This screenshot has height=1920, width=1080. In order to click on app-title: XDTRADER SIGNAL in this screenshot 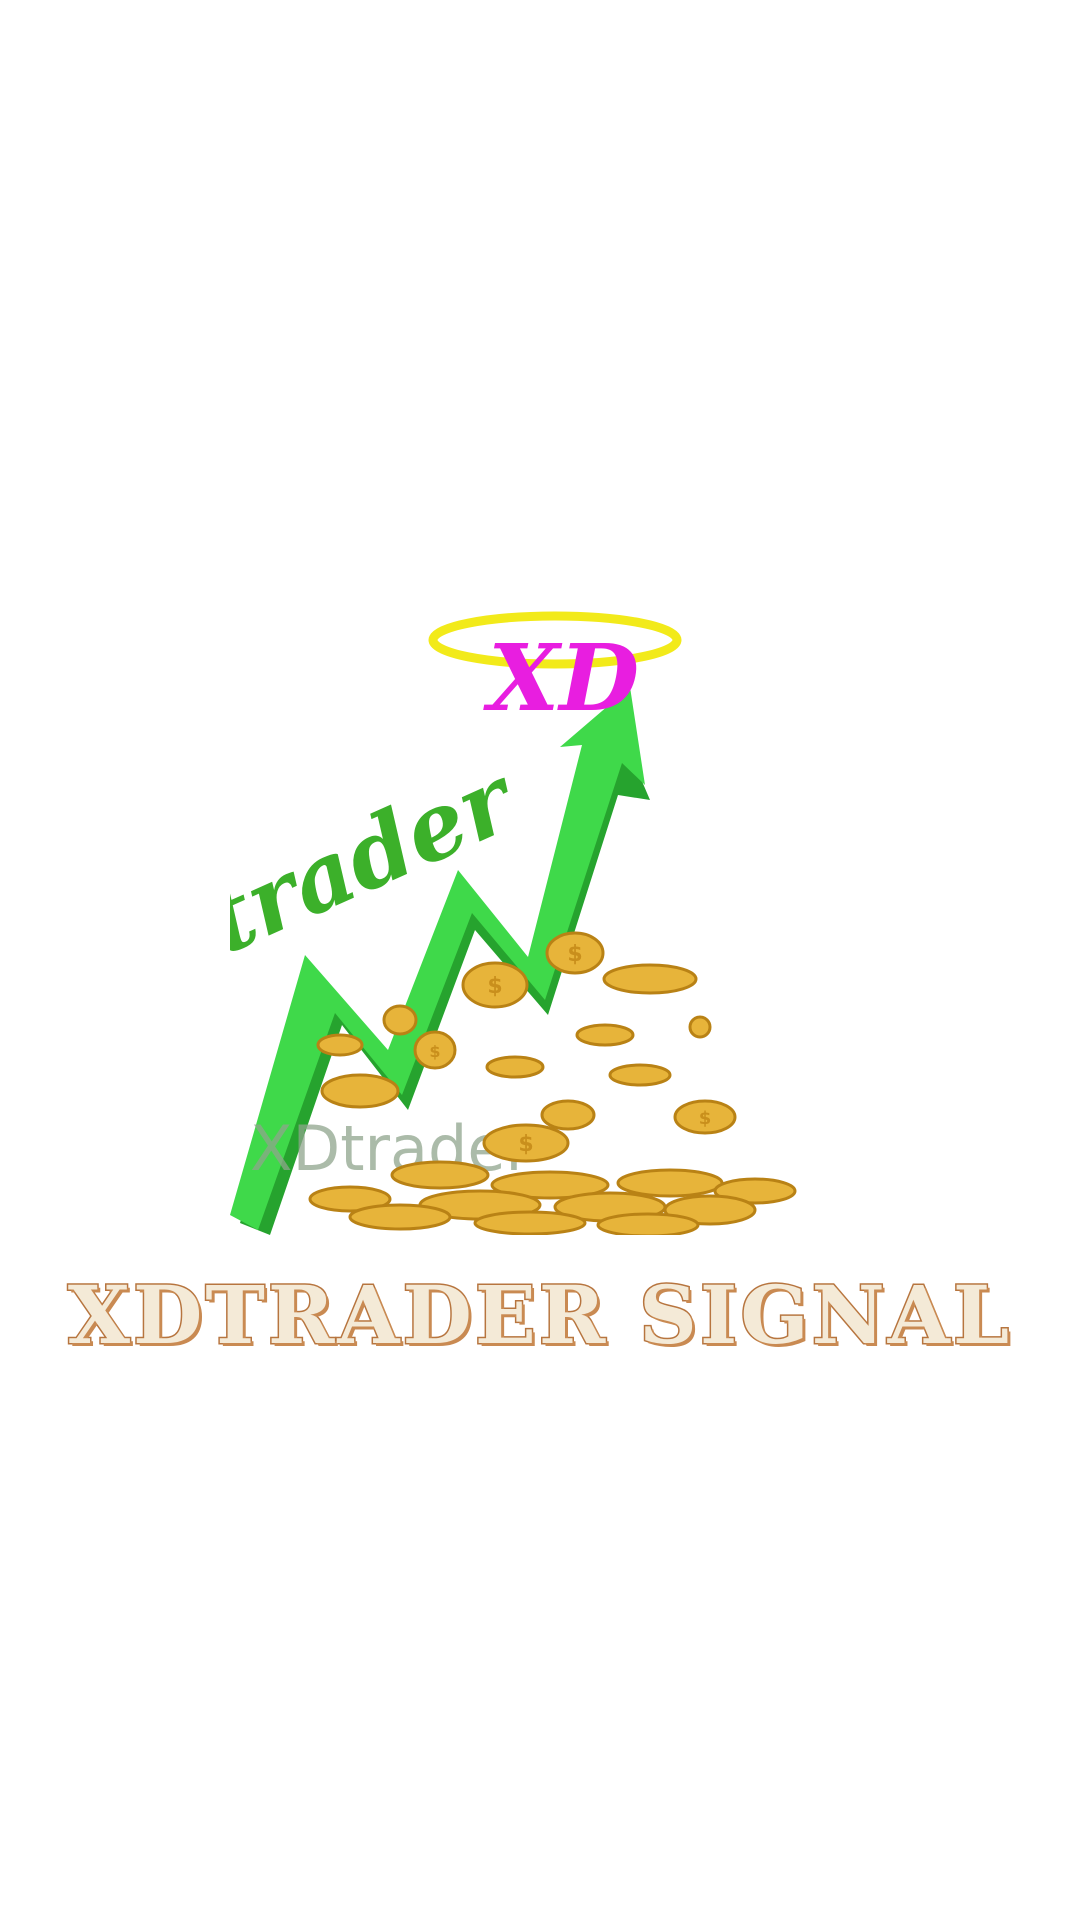, I will do `click(539, 1315)`.